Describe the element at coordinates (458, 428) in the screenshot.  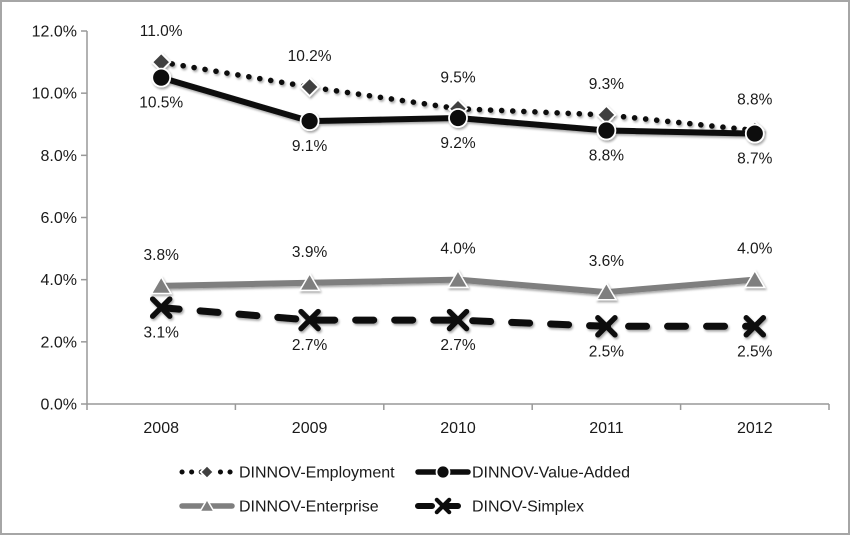
I see `x-axis-tick-label: 2010` at that location.